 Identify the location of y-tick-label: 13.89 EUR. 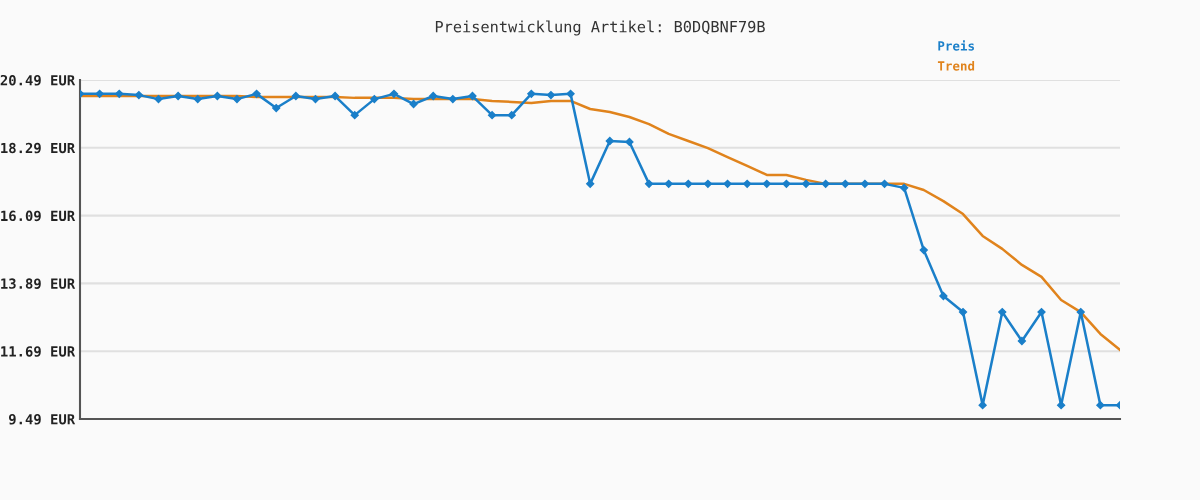
(38, 283).